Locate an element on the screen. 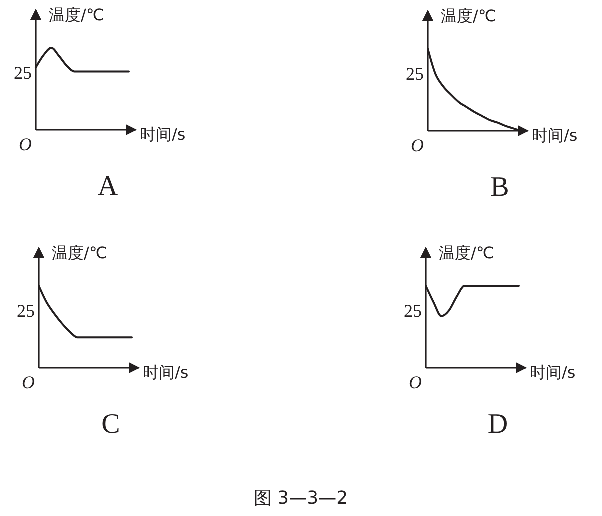  text: D is located at coordinates (498, 424).